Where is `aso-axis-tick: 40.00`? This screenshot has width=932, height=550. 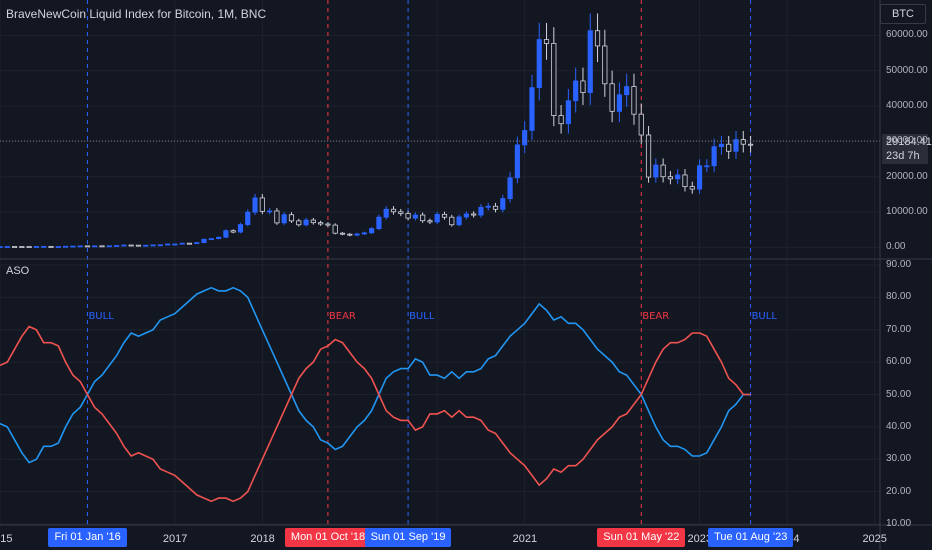
aso-axis-tick: 40.00 is located at coordinates (899, 426).